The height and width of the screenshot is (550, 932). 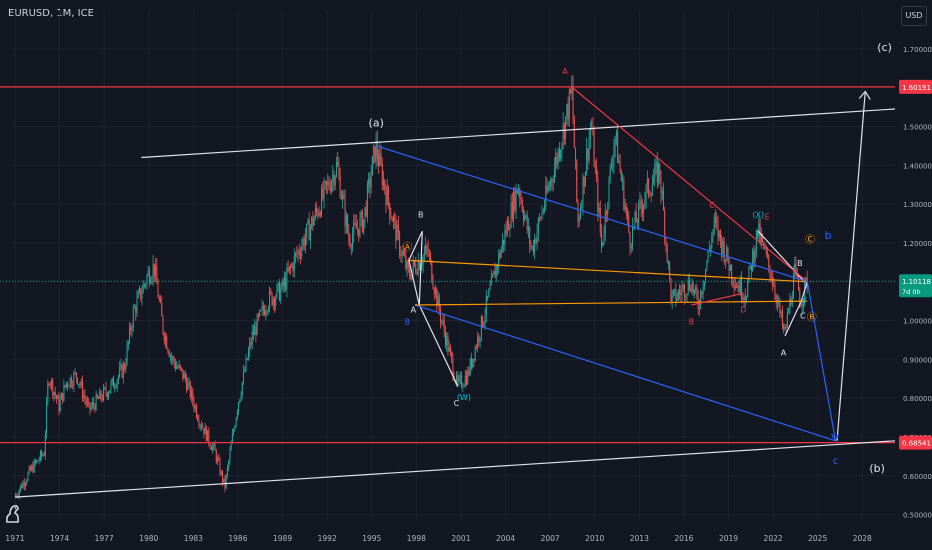 What do you see at coordinates (916, 282) in the screenshot?
I see `current-price-label: 1.10118` at bounding box center [916, 282].